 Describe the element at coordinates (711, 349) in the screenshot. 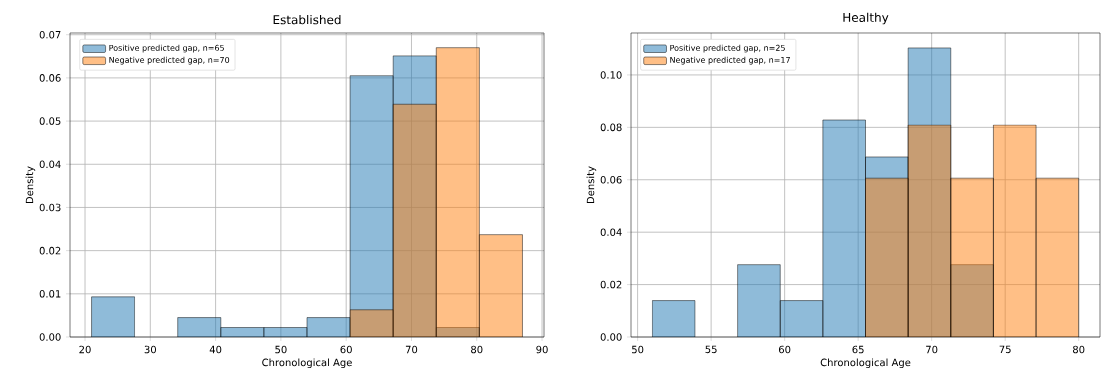

I see `x-tick-label: 55` at that location.